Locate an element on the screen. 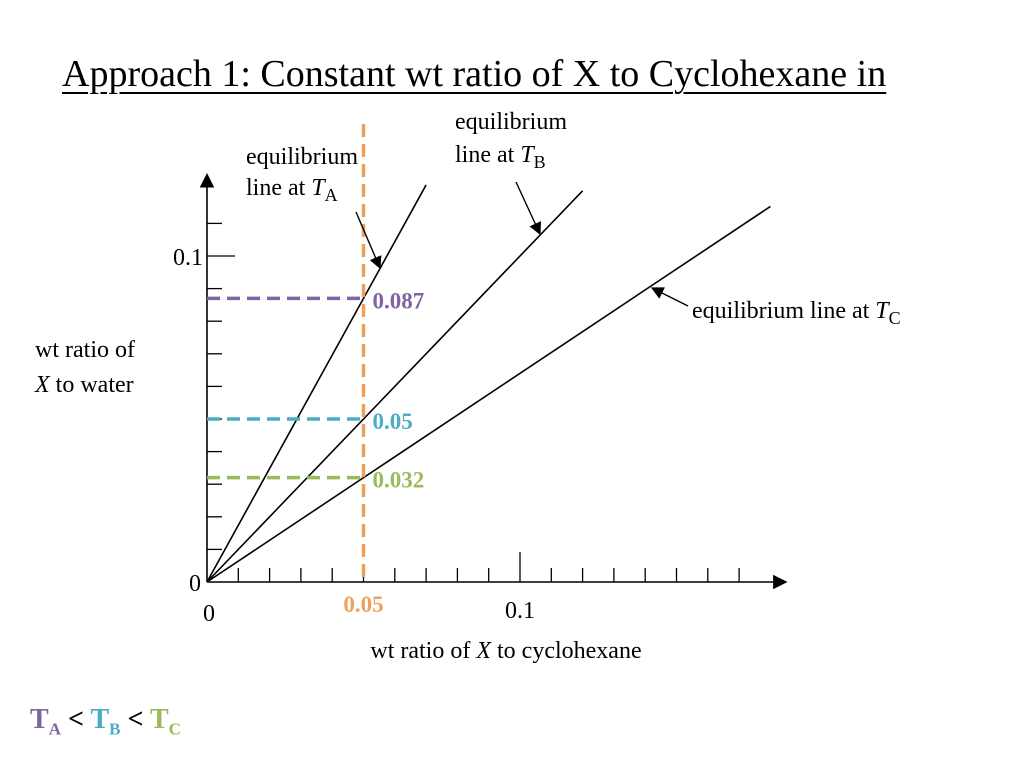  annotation-b-arrow is located at coordinates (528, 208).